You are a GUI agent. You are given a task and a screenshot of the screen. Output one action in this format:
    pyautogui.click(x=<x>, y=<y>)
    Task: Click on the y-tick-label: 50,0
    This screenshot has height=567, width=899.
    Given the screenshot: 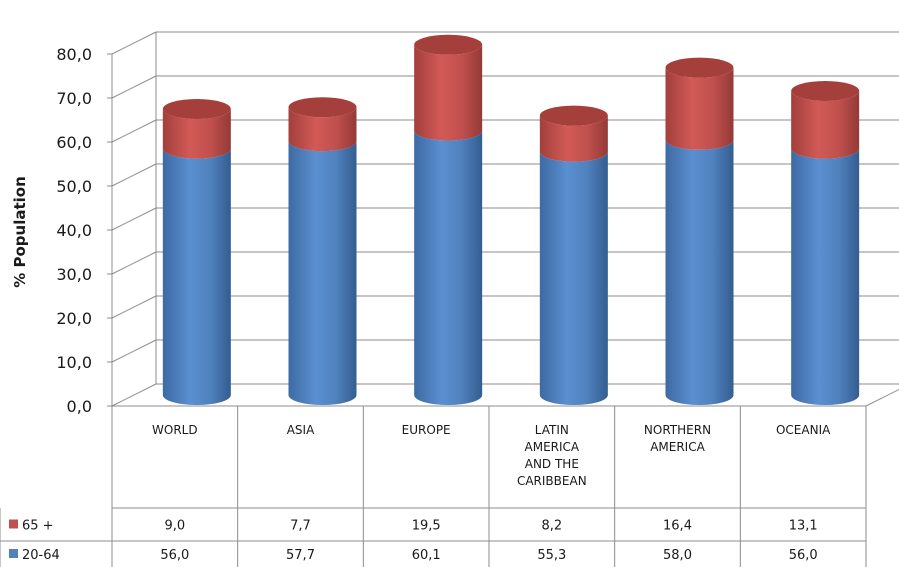 What is the action you would take?
    pyautogui.click(x=74, y=186)
    